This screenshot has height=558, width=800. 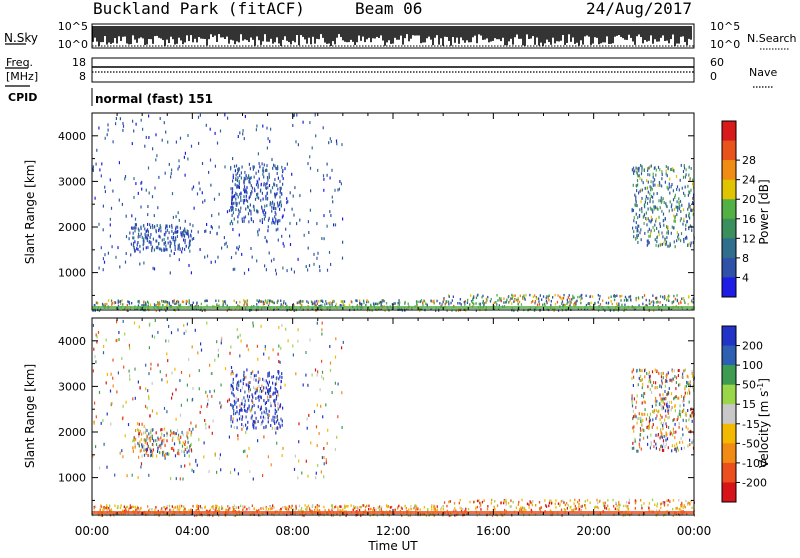 I want to click on nsky-panel-frame, so click(x=393, y=36).